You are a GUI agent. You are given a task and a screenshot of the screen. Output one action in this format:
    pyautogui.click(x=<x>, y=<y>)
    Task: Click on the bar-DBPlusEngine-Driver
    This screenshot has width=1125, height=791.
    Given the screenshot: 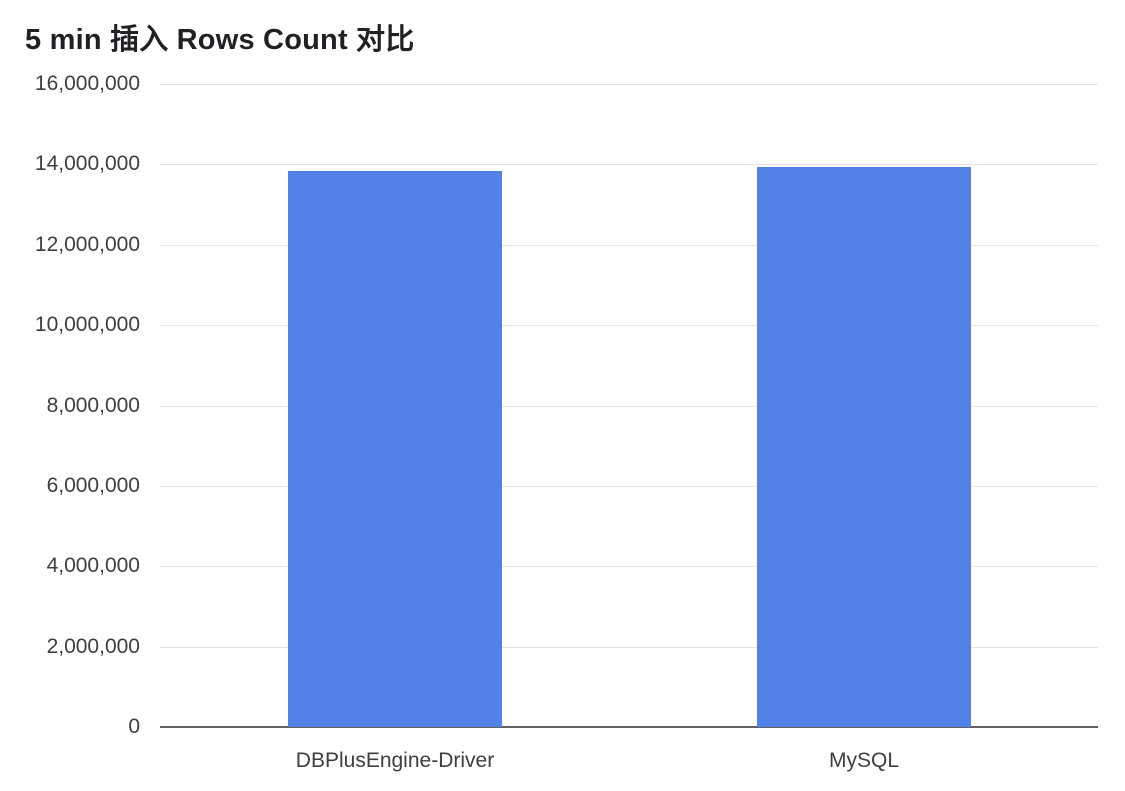 What is the action you would take?
    pyautogui.click(x=395, y=449)
    